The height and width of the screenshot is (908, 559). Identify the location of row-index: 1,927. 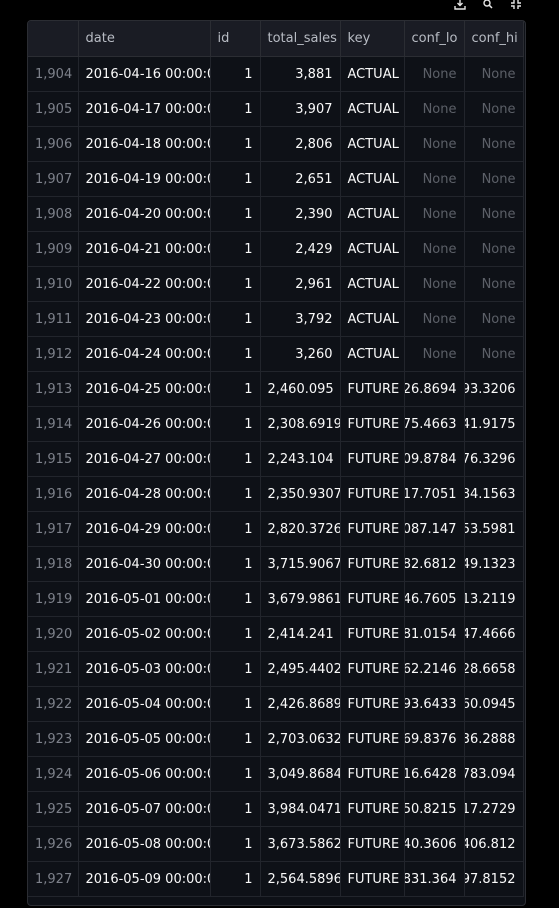
(53, 879).